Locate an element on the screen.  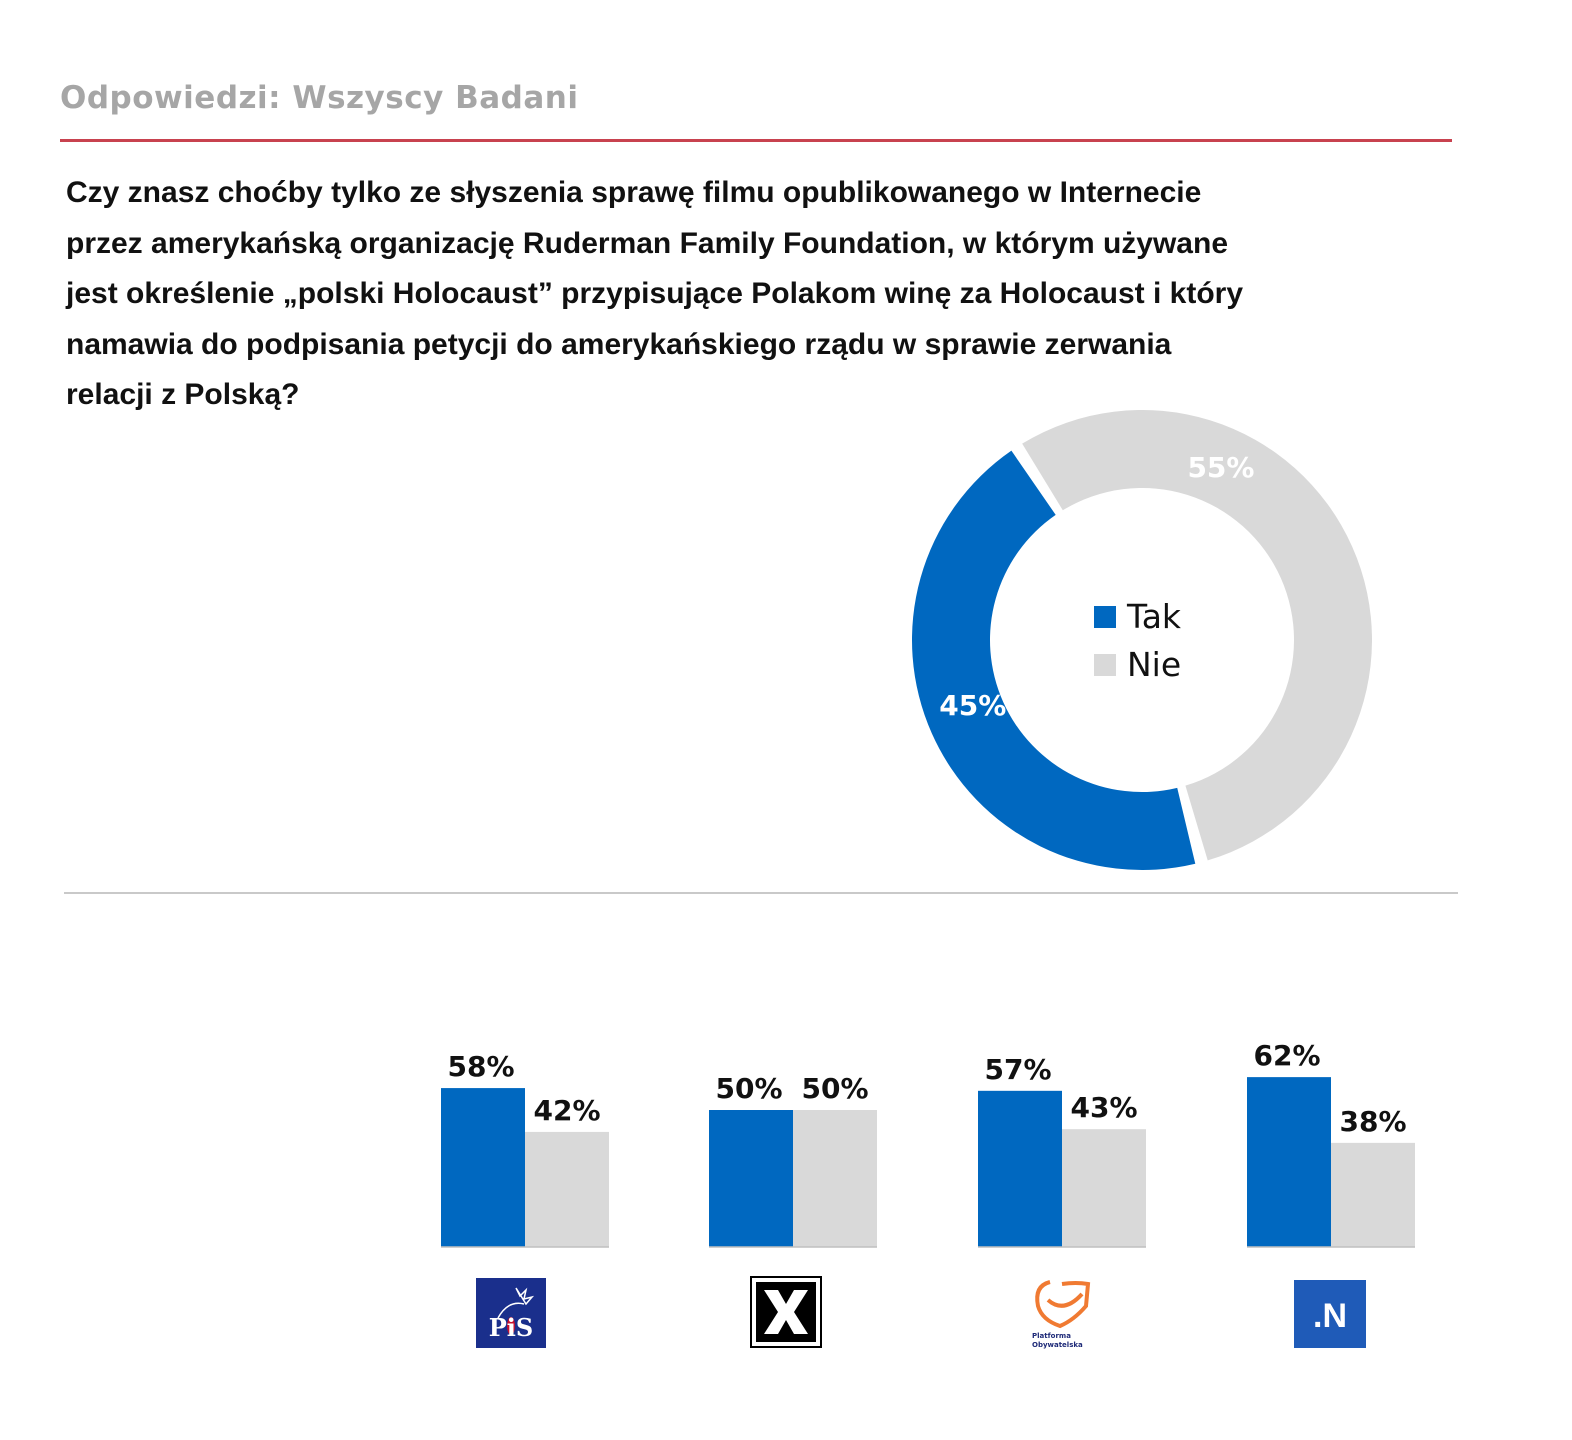
section-divider is located at coordinates (761, 893).